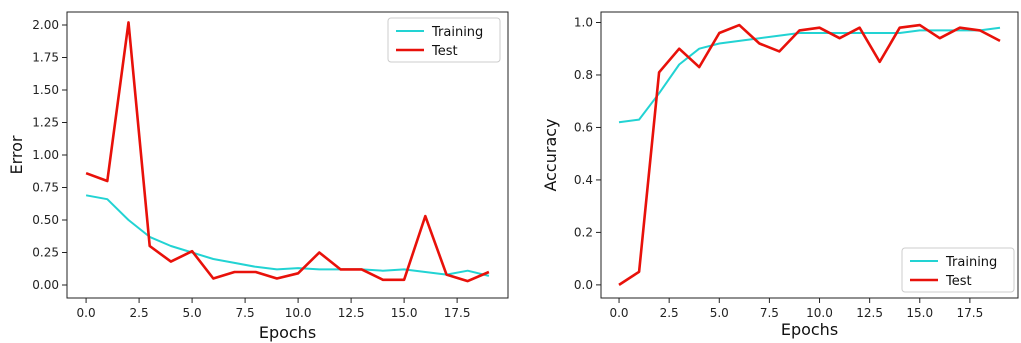 This screenshot has height=343, width=1021. What do you see at coordinates (45, 25) in the screenshot?
I see `y-tick-label: 2.00` at bounding box center [45, 25].